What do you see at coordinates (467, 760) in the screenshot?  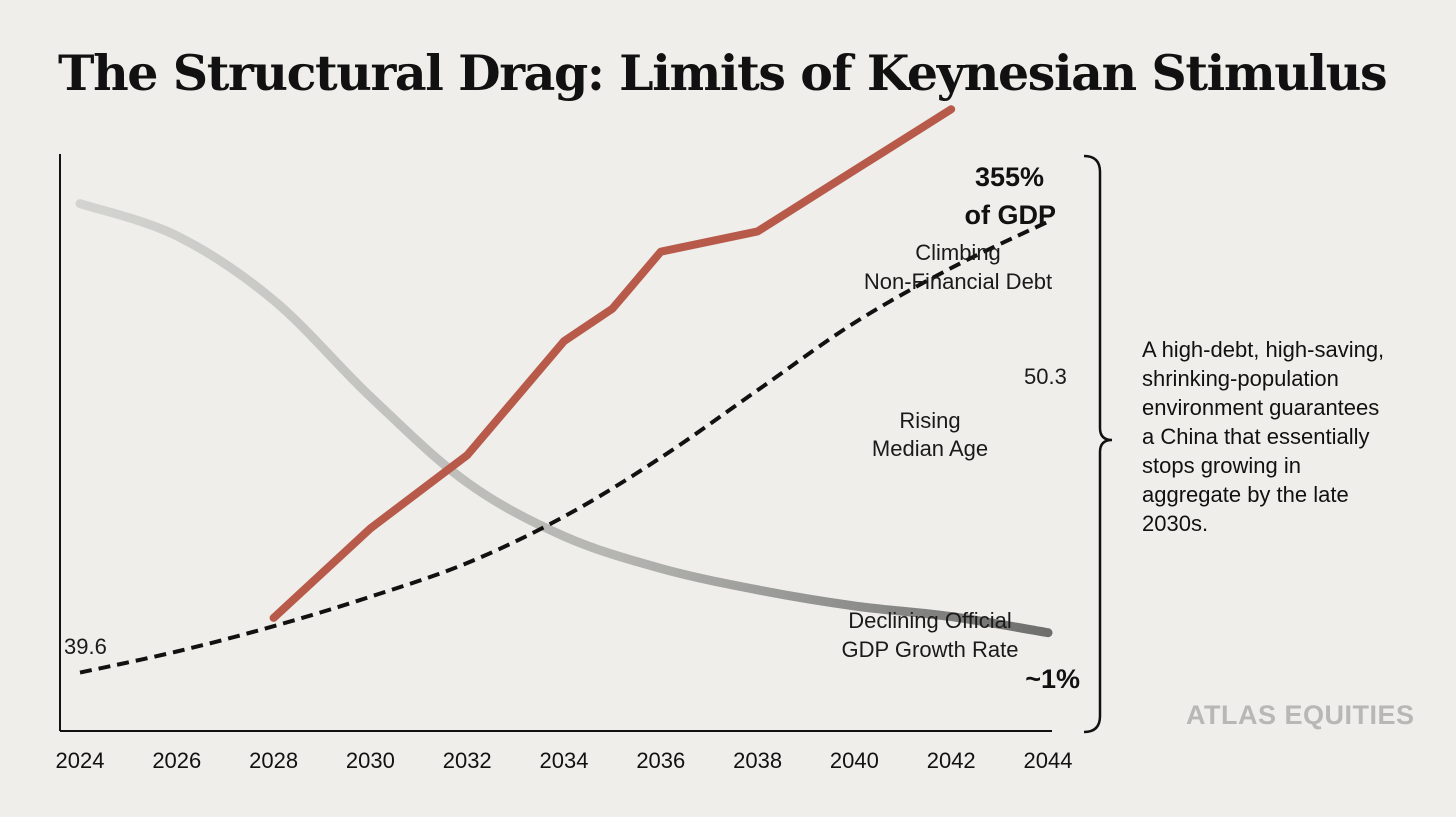 I see `x-tick-label: 2032` at bounding box center [467, 760].